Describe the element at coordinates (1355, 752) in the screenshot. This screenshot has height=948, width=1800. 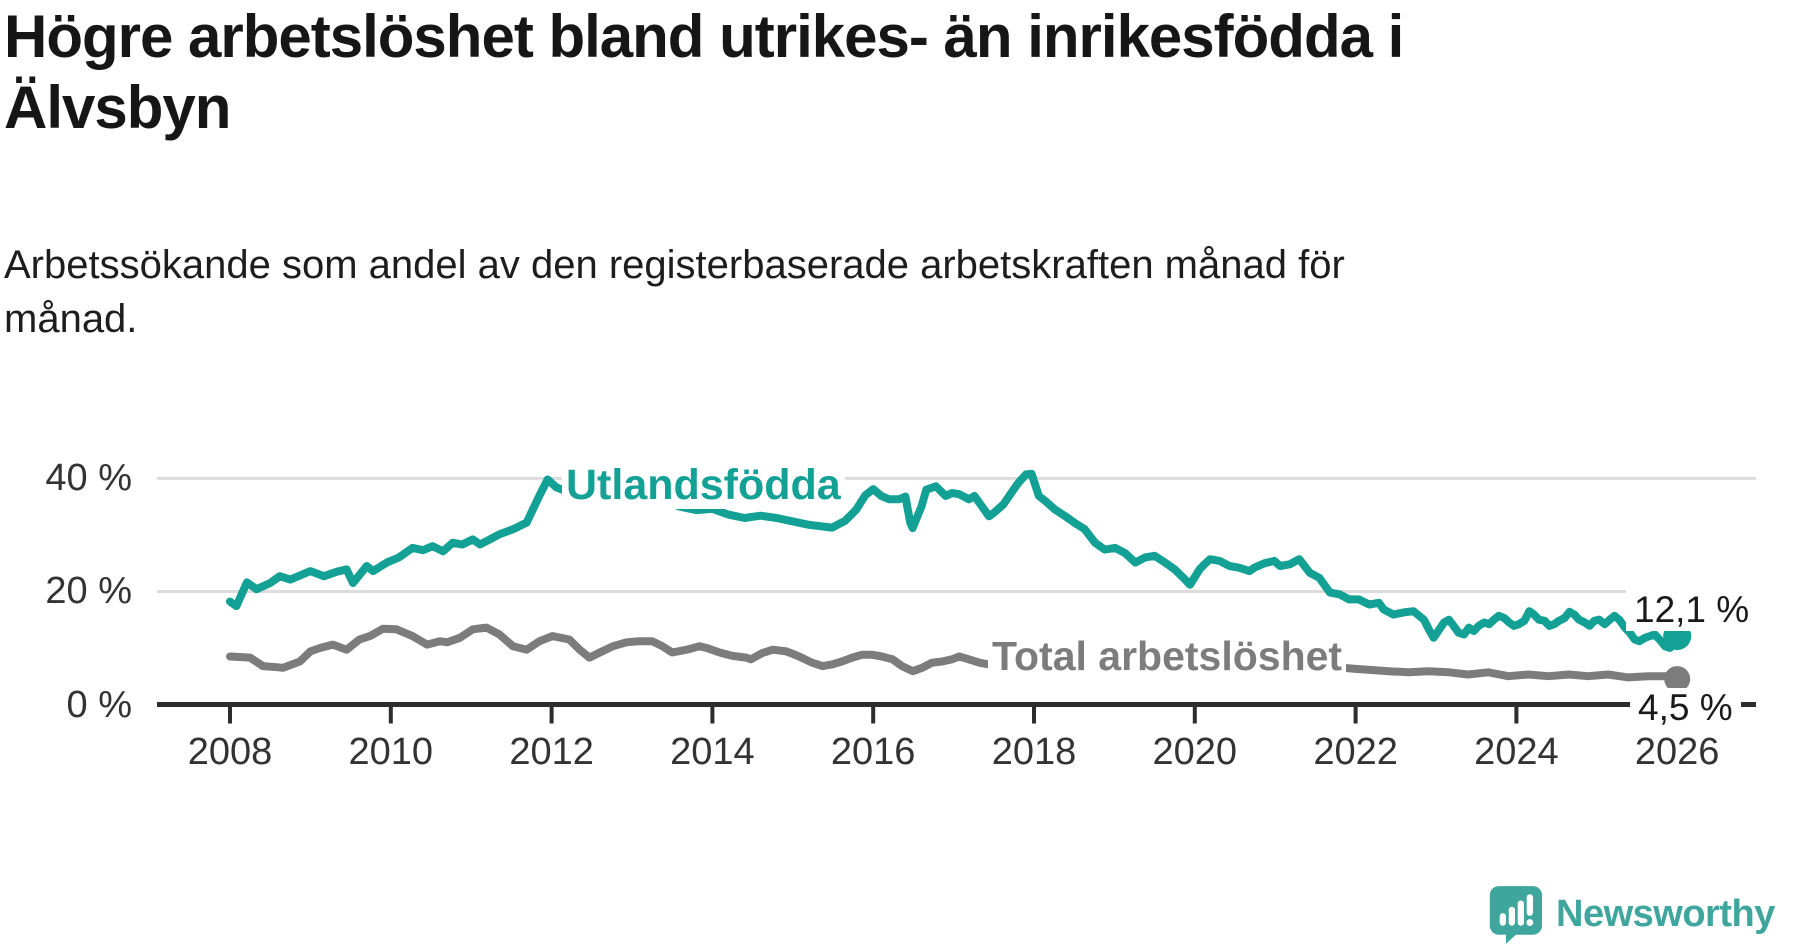
I see `x-tick-label-2022: 2022` at that location.